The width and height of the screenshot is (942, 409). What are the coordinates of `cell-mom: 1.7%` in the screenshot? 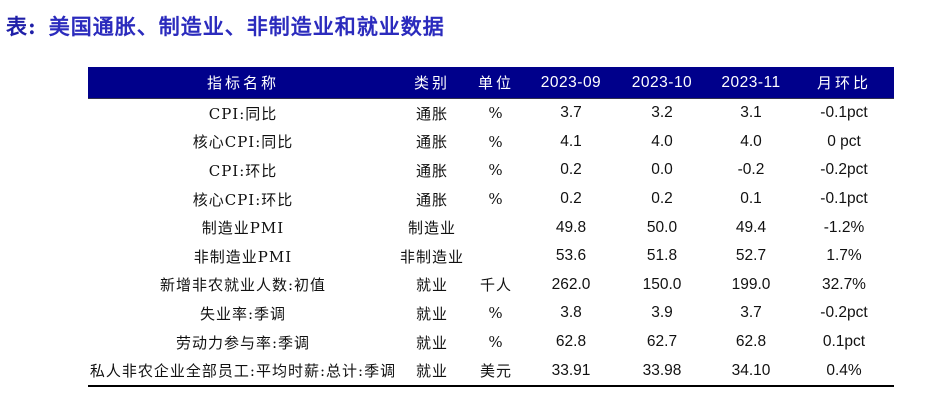 It's located at (844, 256).